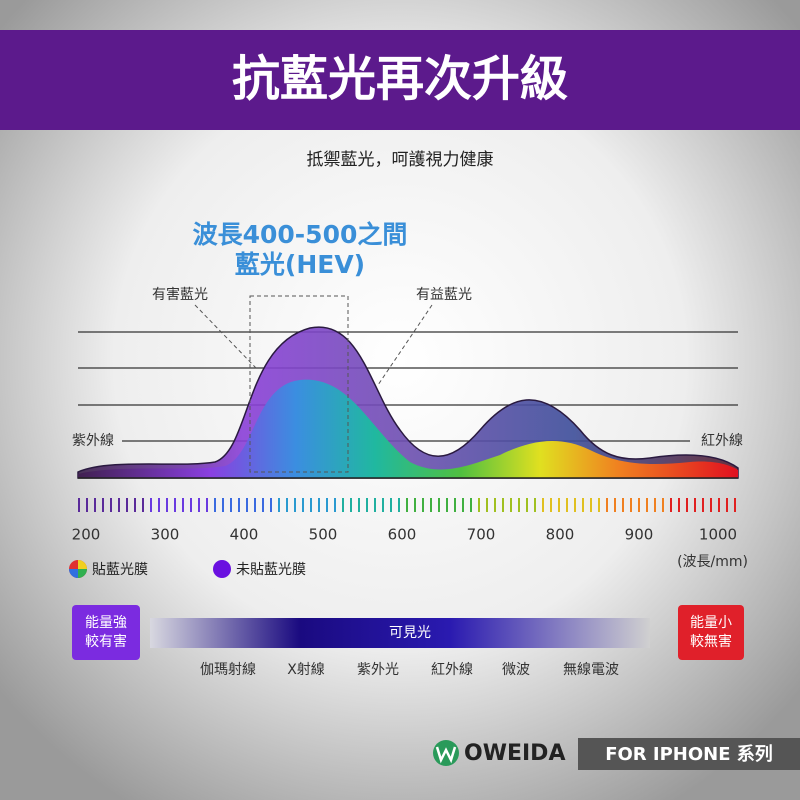 The height and width of the screenshot is (800, 800). Describe the element at coordinates (560, 535) in the screenshot. I see `axis-label: 800` at that location.